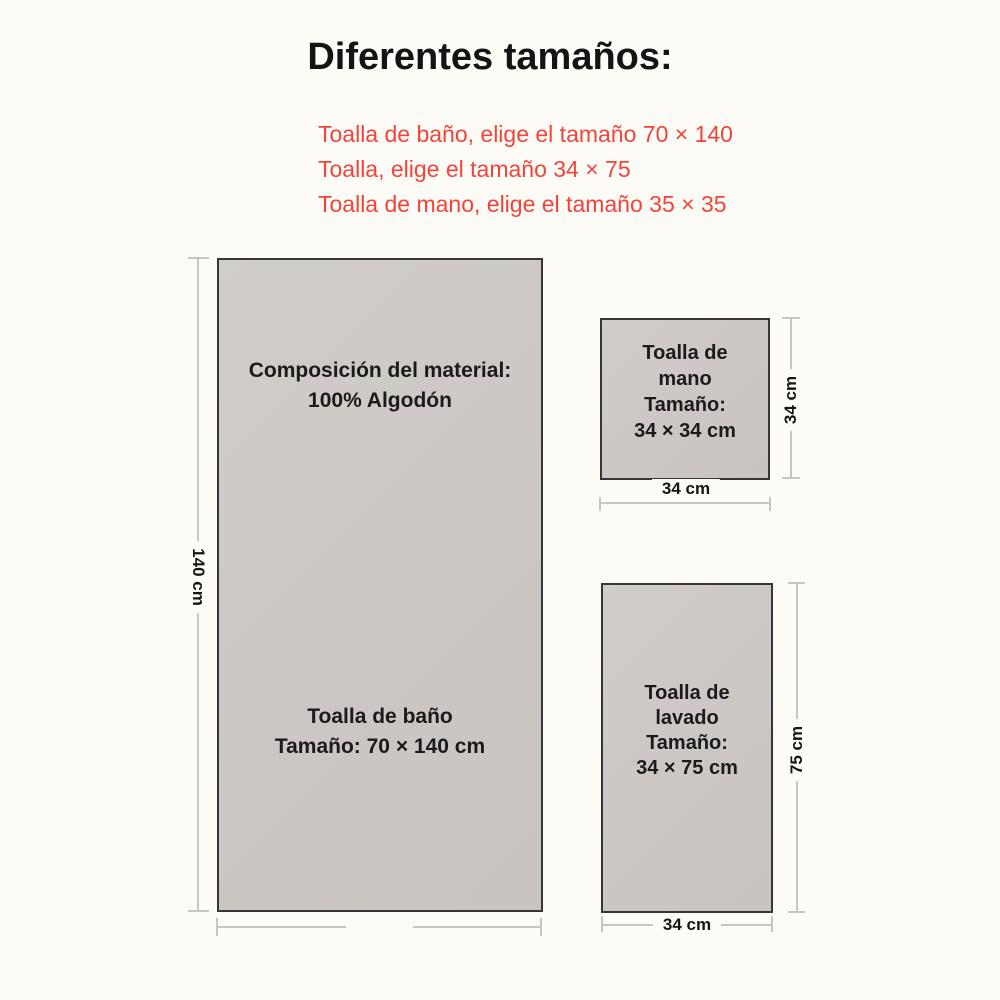 This screenshot has height=1000, width=1000. What do you see at coordinates (281, 927) in the screenshot?
I see `bath-width-line-left` at bounding box center [281, 927].